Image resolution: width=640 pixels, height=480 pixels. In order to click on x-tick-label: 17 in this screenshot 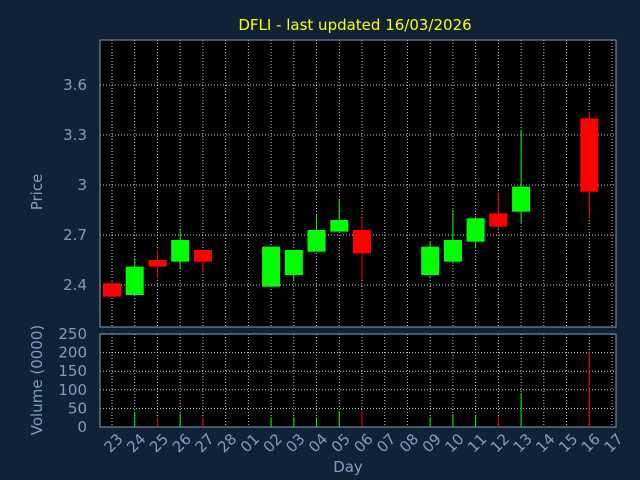, I will do `click(614, 443)`.